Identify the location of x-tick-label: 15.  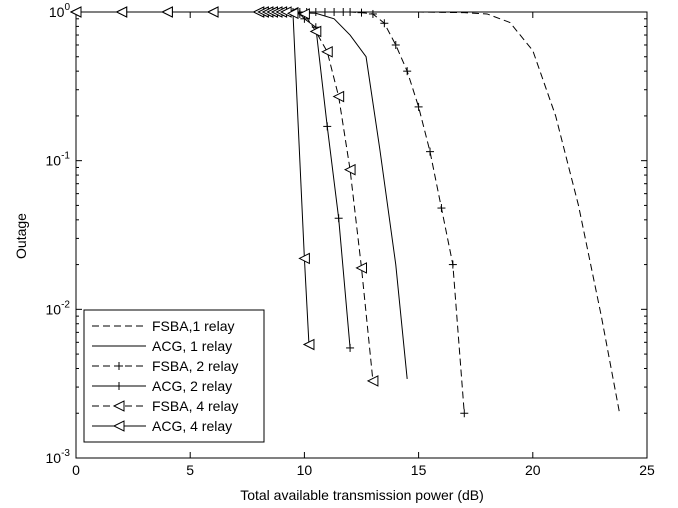
(419, 470).